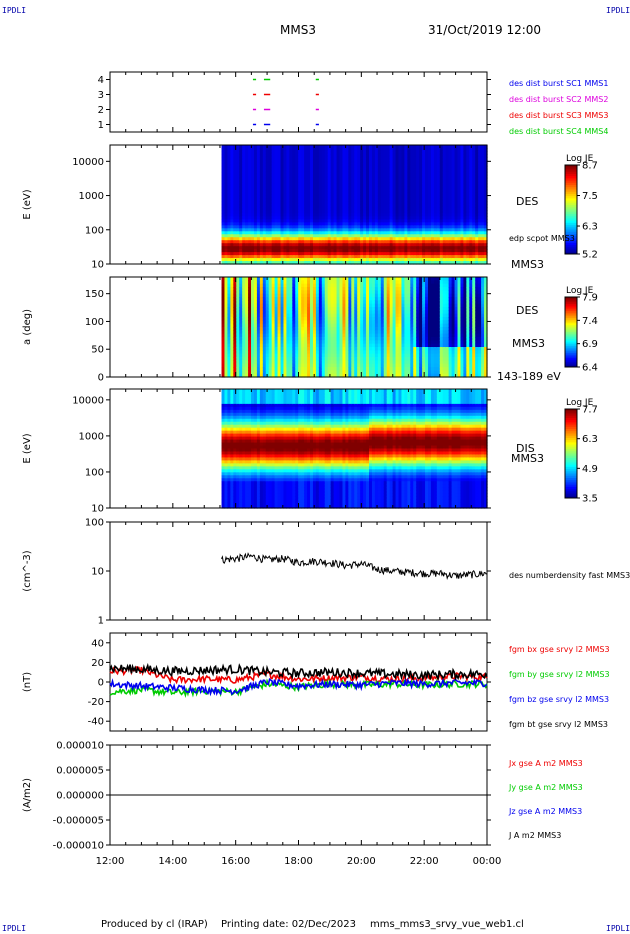 Image resolution: width=630 pixels, height=934 pixels. I want to click on x-tick-label: 16:00, so click(235, 861).